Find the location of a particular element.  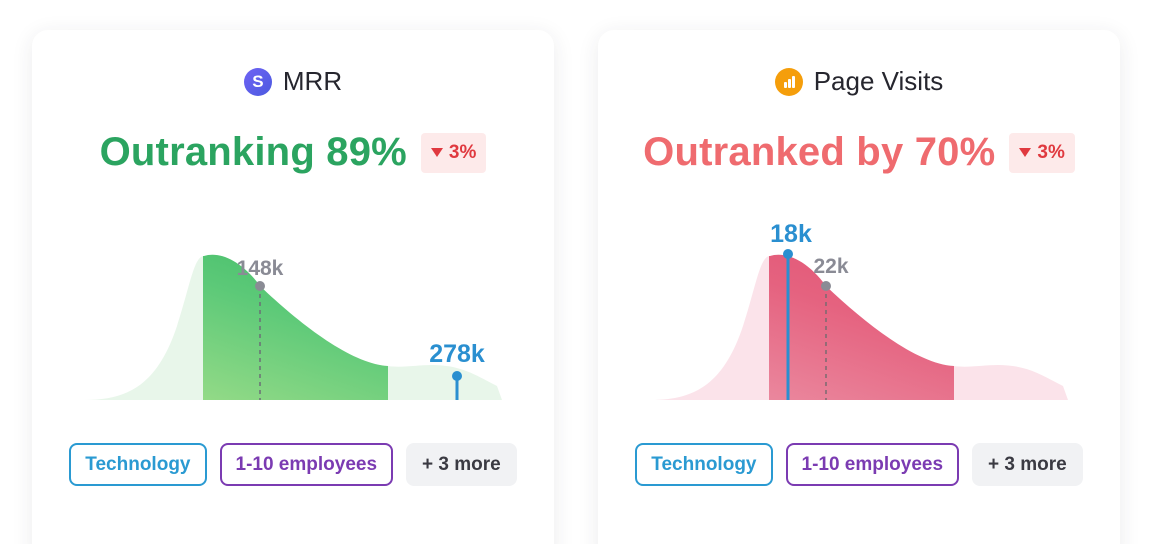

distribution-chart: 148k 278k is located at coordinates (293, 327).